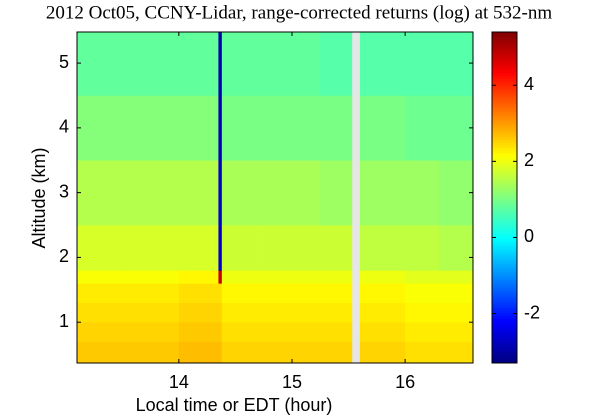 This screenshot has width=598, height=420. I want to click on colorbar-frame, so click(504, 197).